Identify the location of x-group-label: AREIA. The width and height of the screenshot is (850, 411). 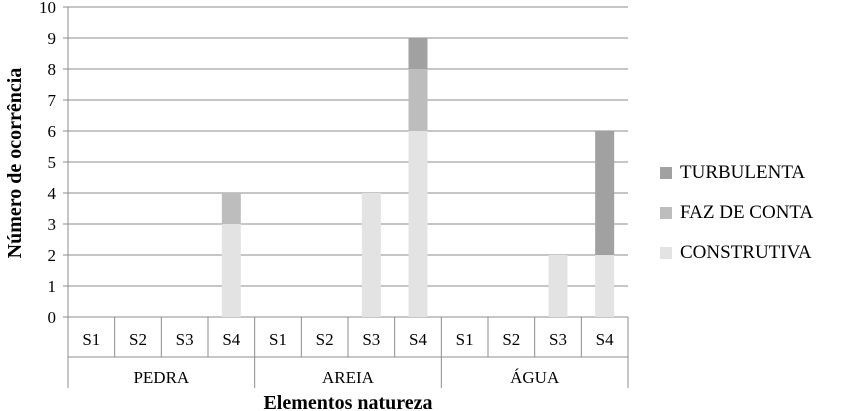
(348, 377).